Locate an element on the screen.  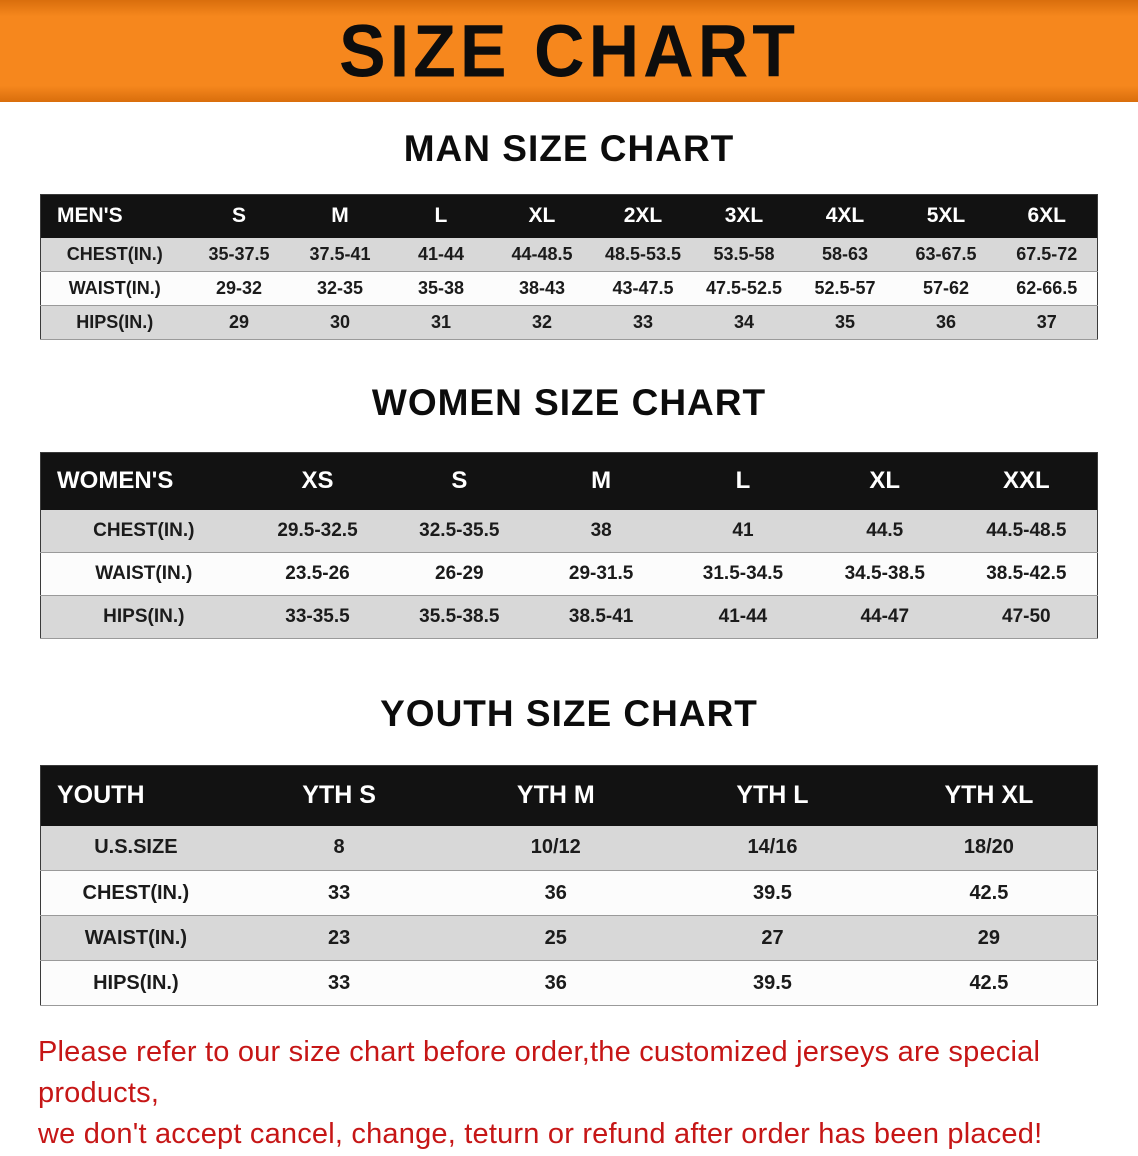
size-value: 44-47 is located at coordinates (884, 617).